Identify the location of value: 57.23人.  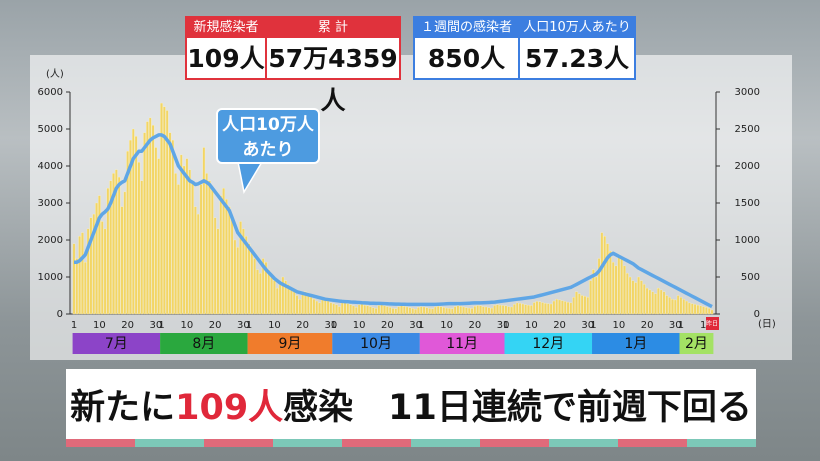
(577, 58).